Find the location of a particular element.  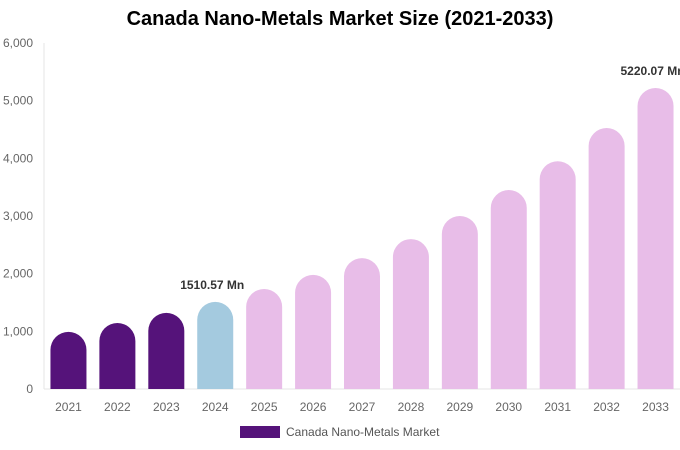

x-tick-label: 2028 is located at coordinates (411, 407).